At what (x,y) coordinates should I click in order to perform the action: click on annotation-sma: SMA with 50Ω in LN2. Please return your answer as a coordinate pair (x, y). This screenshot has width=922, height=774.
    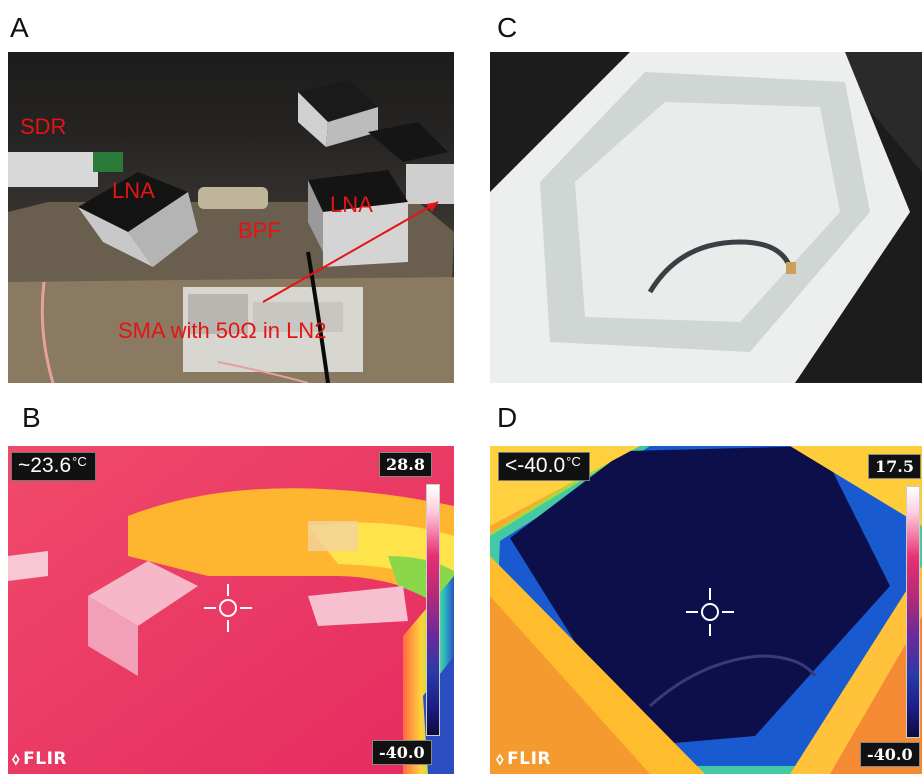
    Looking at the image, I should click on (222, 330).